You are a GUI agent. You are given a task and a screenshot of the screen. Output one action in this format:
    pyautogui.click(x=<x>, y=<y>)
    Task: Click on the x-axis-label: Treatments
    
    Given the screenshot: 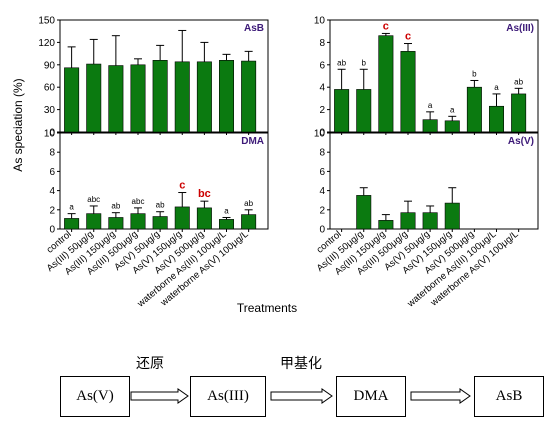 What is the action you would take?
    pyautogui.click(x=267, y=308)
    